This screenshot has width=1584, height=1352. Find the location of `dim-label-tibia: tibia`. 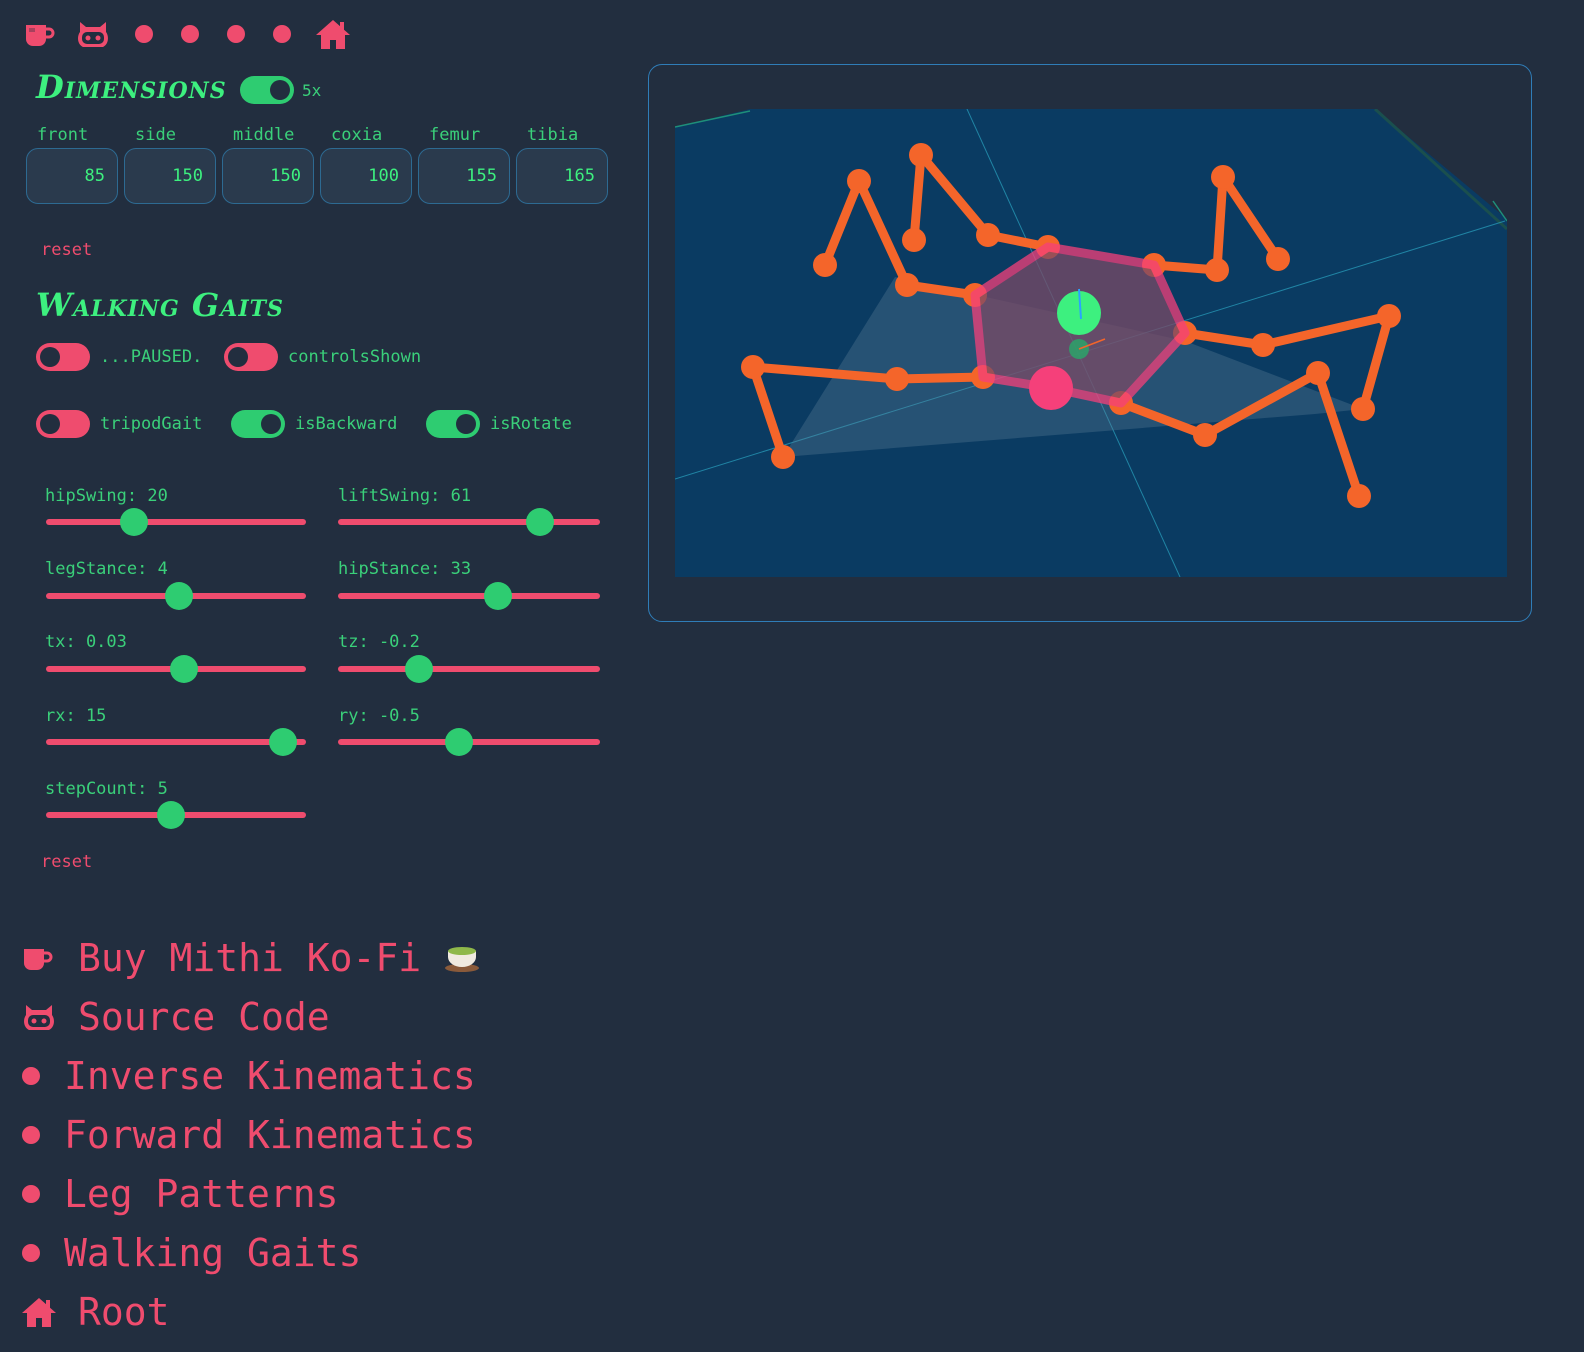

dim-label-tibia: tibia is located at coordinates (553, 135).